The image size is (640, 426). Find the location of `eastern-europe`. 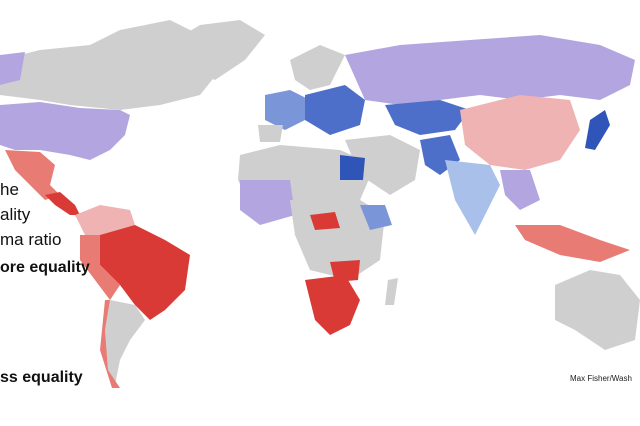

eastern-europe is located at coordinates (335, 110).